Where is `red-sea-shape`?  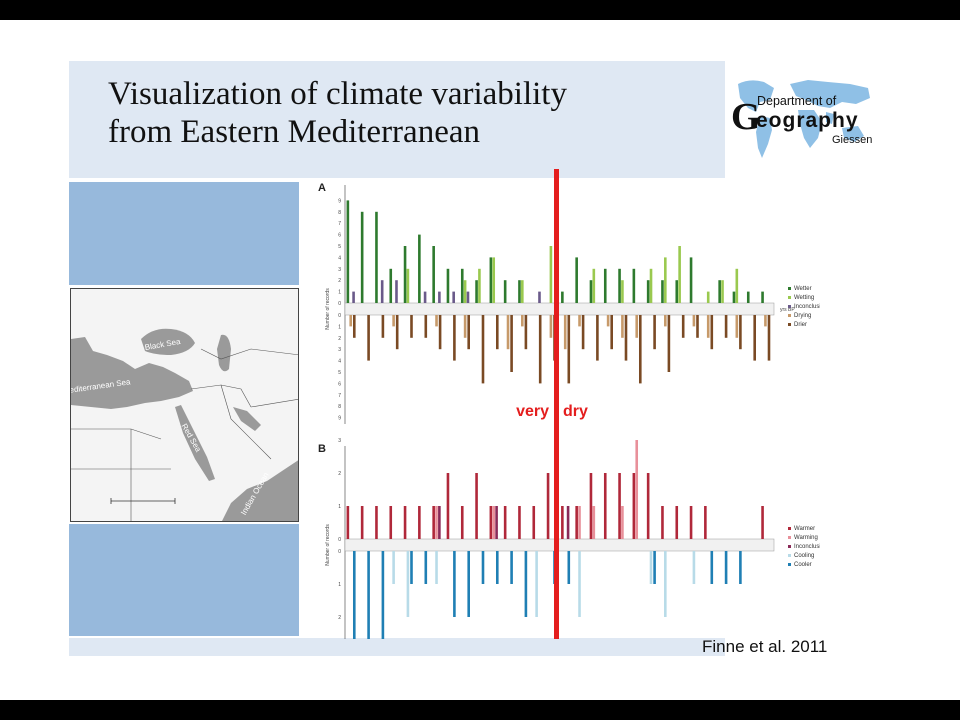
red-sea-shape is located at coordinates (195, 443).